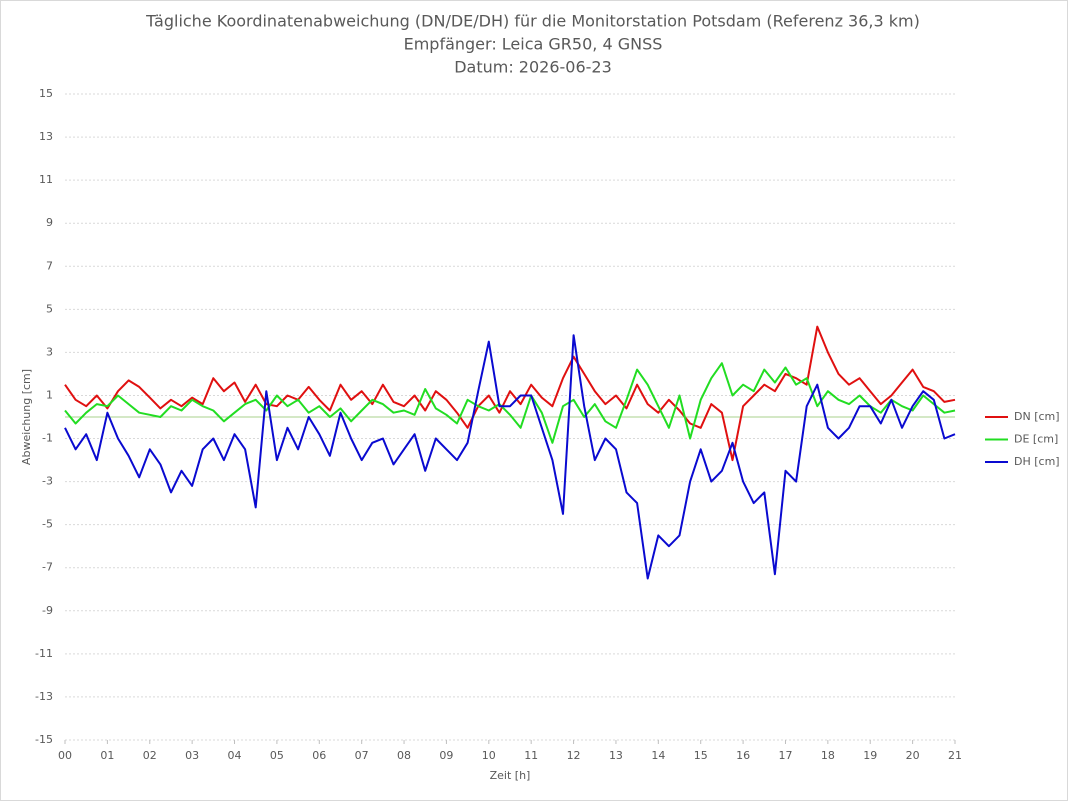  I want to click on x-tick-label: 12, so click(574, 755).